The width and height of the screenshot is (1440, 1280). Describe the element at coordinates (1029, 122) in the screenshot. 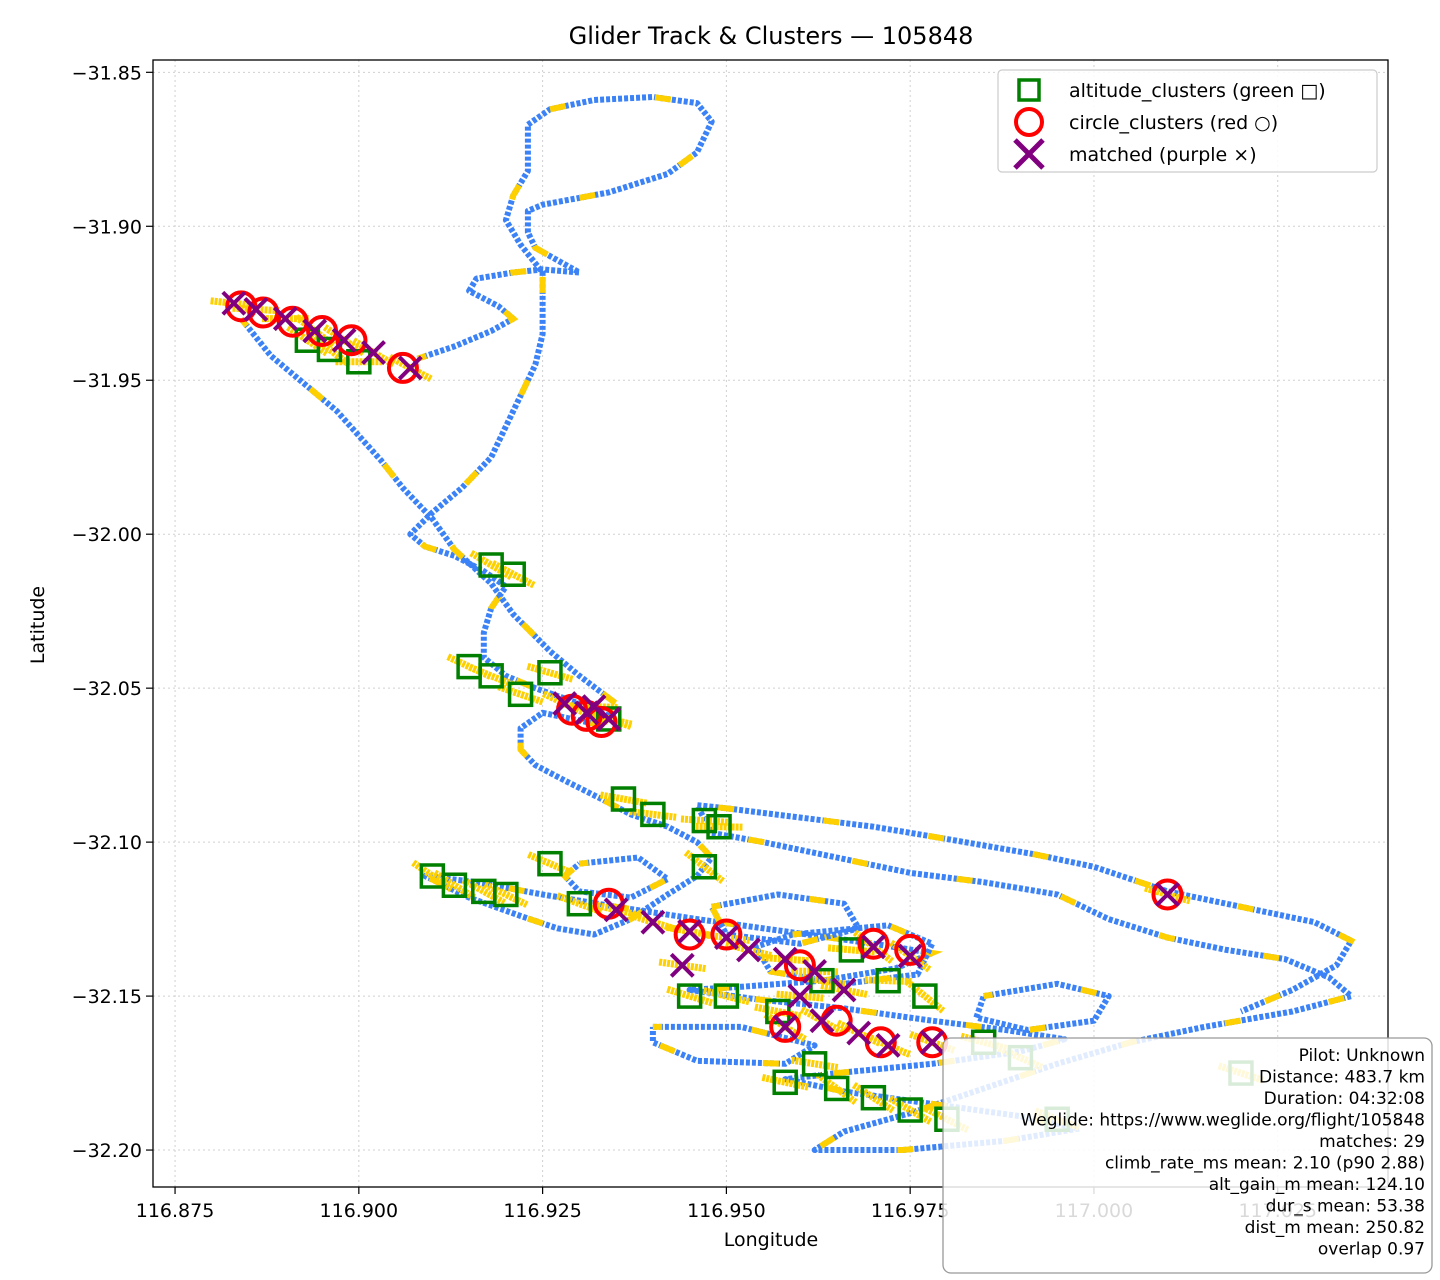

I see `legend-circle-icon` at that location.